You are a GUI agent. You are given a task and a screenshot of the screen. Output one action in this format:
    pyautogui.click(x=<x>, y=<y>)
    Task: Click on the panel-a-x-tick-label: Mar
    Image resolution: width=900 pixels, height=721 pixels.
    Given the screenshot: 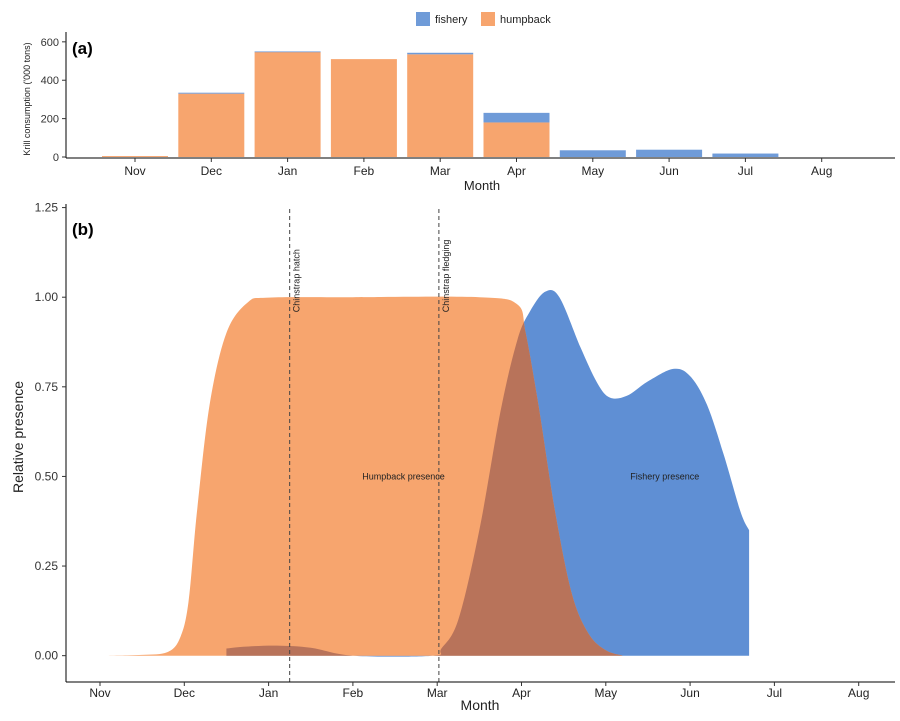 What is the action you would take?
    pyautogui.click(x=440, y=171)
    